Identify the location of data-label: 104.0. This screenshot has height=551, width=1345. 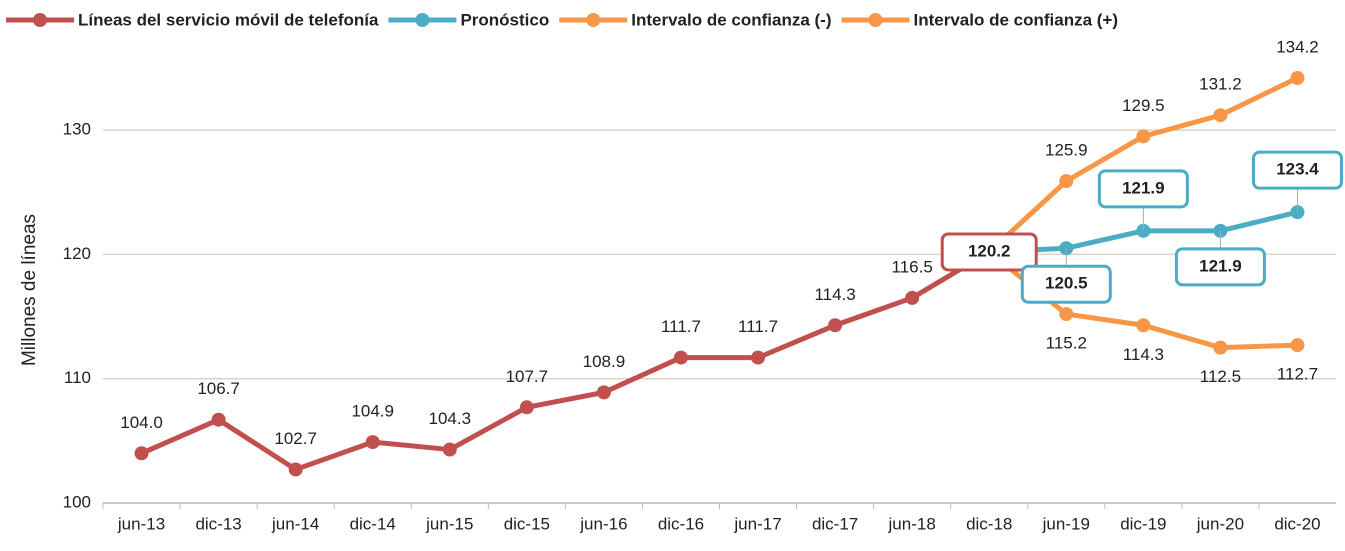
(141, 422).